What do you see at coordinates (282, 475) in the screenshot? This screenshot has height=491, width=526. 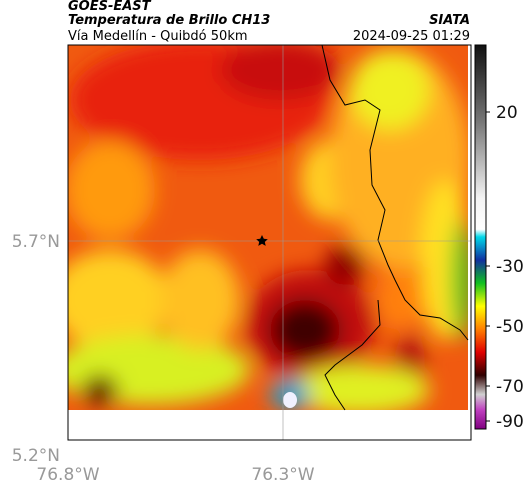 I see `lon-label: 76.3°W` at bounding box center [282, 475].